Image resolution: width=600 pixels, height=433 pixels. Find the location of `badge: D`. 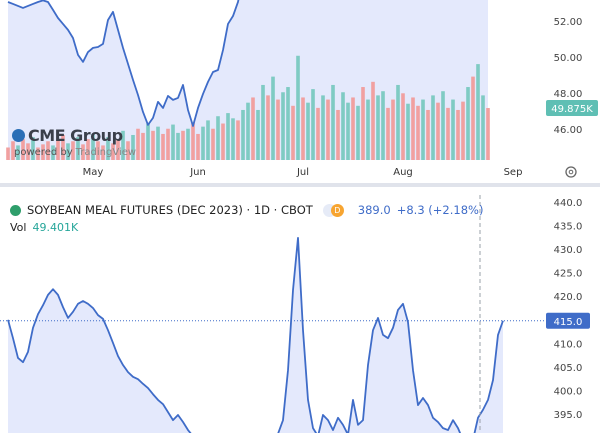

badge: D is located at coordinates (337, 210).